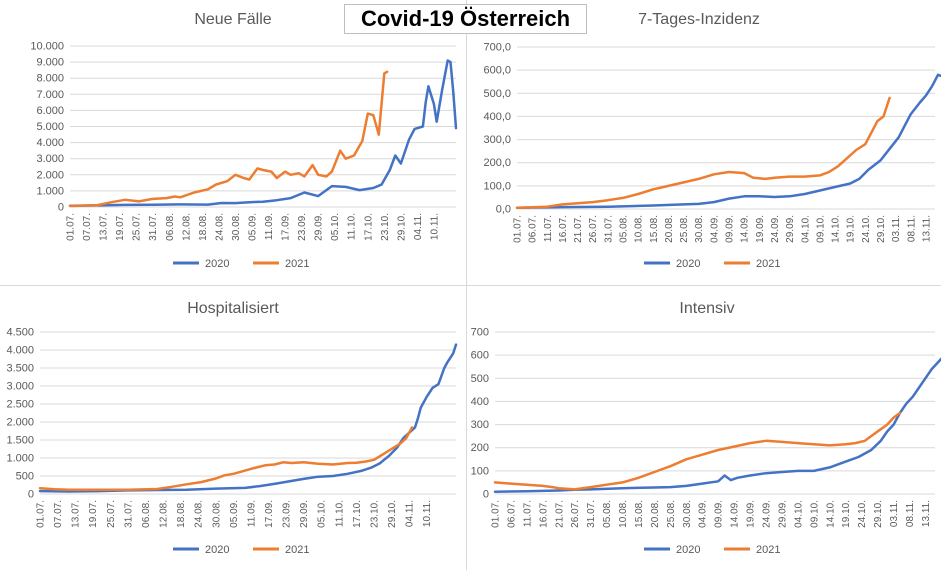 This screenshot has height=570, width=941. I want to click on x-tick-label: 11.10., so click(339, 513).